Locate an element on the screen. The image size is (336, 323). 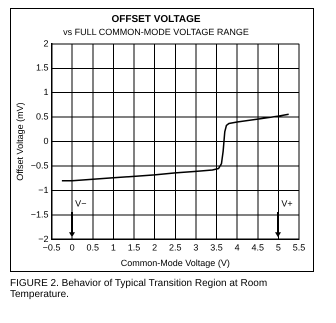
y-tick-label: −2 is located at coordinates (43, 239).